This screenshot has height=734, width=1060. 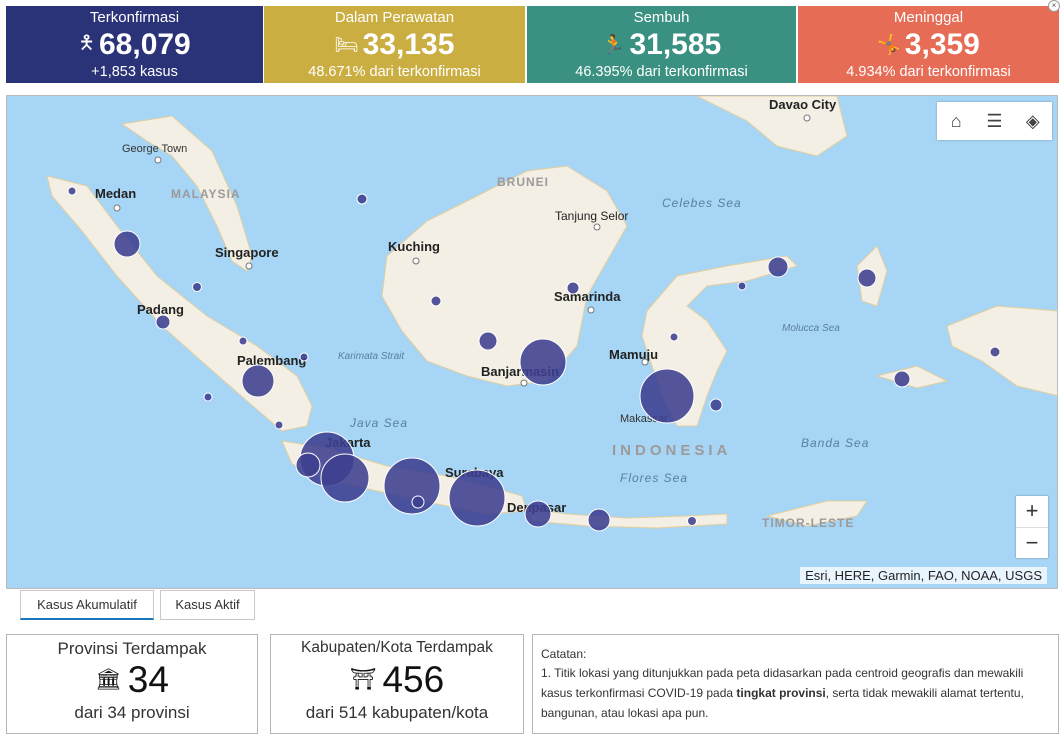 I want to click on tab-active-cases: Kasus Aktif, so click(x=207, y=605).